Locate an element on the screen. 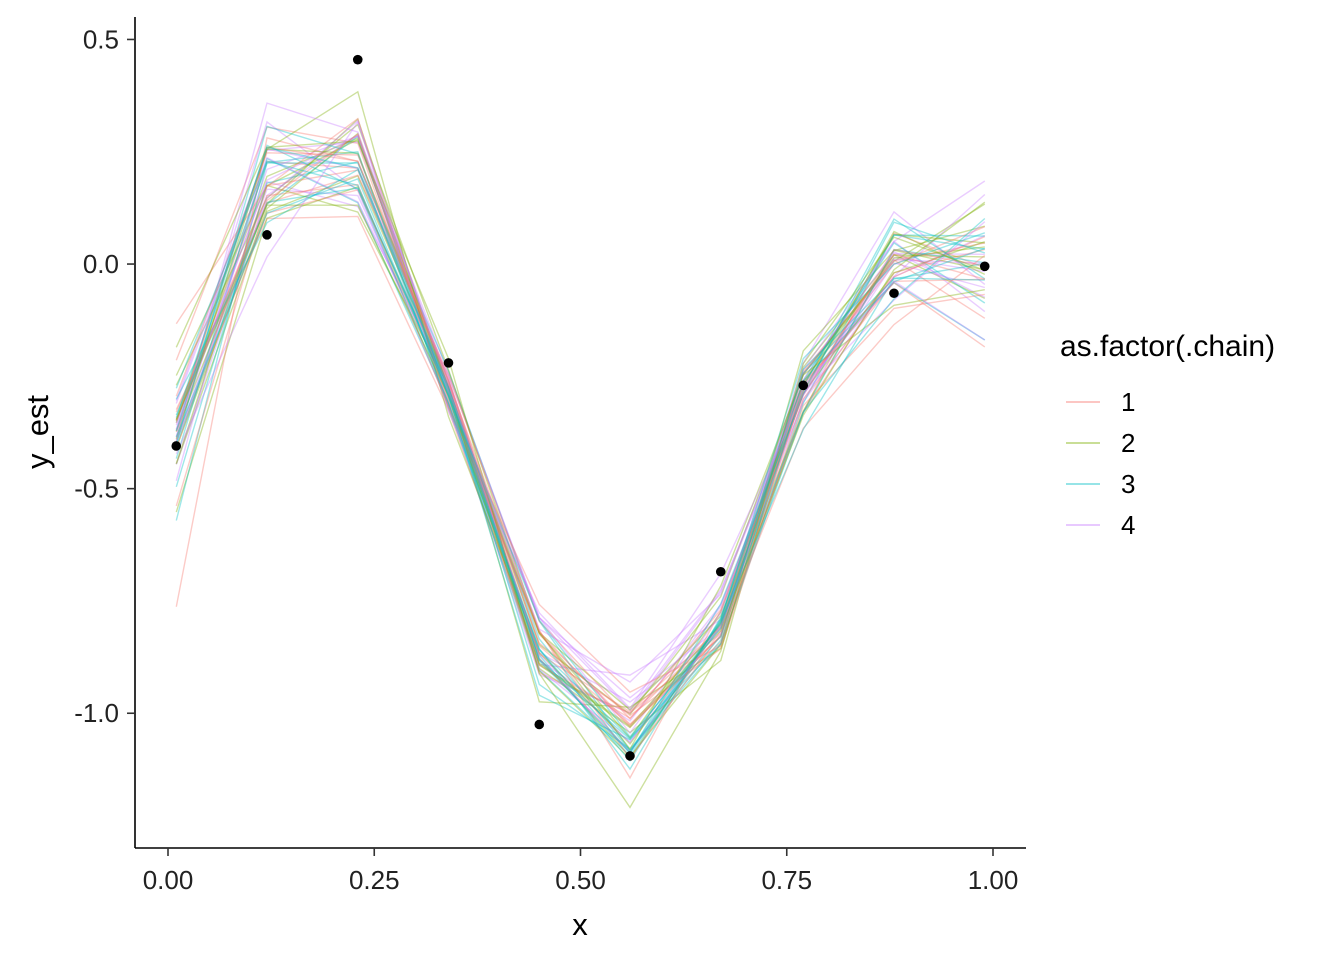 This screenshot has width=1344, height=960. y-tick-label: 0.5 is located at coordinates (101, 39).